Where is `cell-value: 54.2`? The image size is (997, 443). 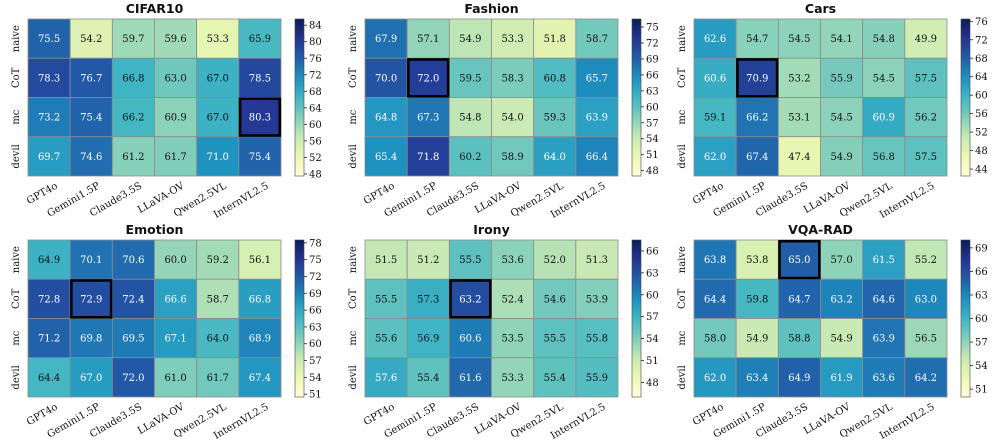 cell-value: 54.2 is located at coordinates (91, 39).